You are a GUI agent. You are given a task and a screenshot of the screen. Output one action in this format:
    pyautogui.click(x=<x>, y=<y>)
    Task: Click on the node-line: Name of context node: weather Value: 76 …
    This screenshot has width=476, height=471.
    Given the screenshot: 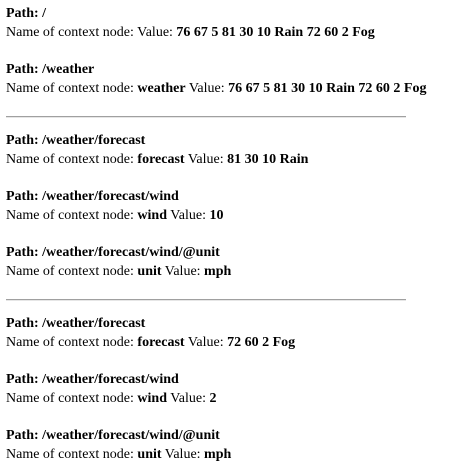 What is the action you would take?
    pyautogui.click(x=238, y=88)
    